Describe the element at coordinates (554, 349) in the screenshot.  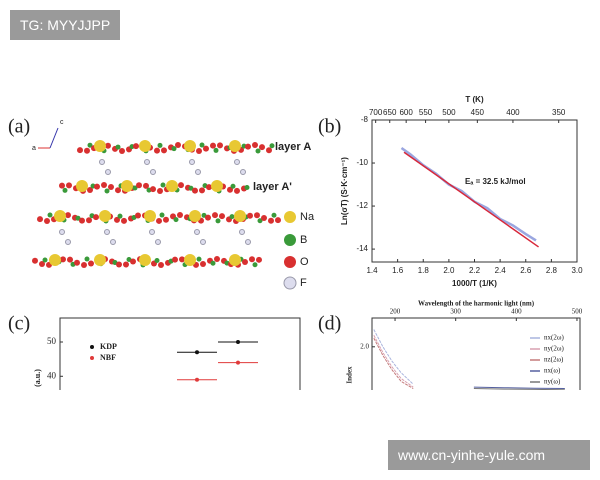
I see `legend-label: ny(2ω)` at that location.